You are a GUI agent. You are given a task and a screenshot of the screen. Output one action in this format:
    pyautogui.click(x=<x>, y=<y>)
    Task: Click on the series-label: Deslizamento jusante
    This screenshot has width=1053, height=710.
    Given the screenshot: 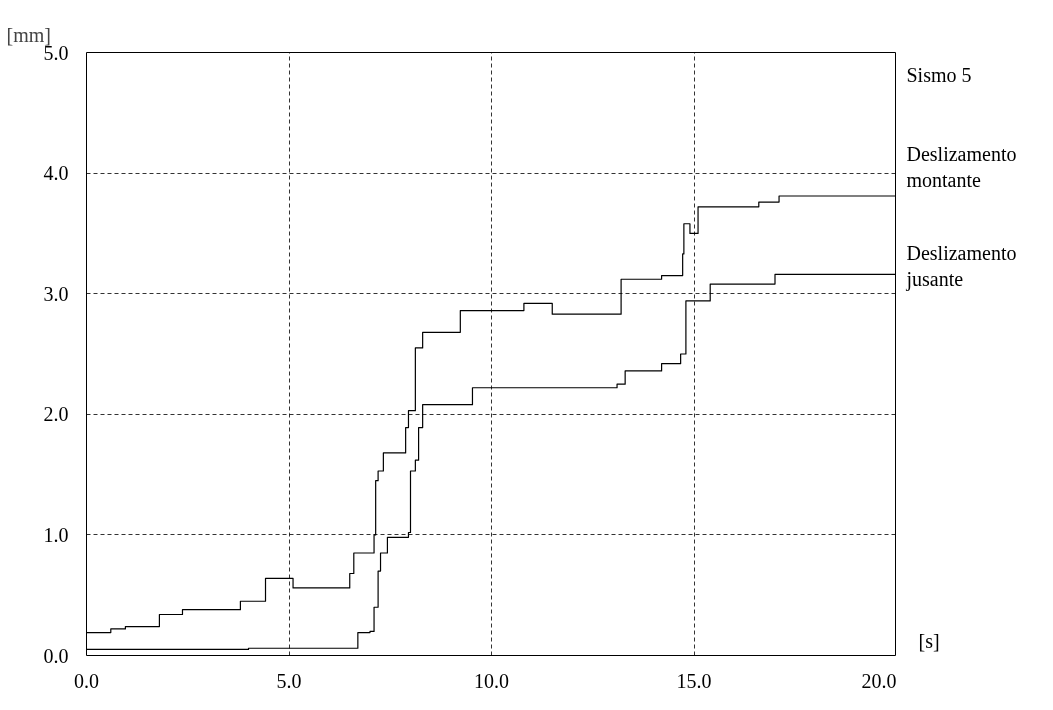 What is the action you would take?
    pyautogui.click(x=961, y=266)
    